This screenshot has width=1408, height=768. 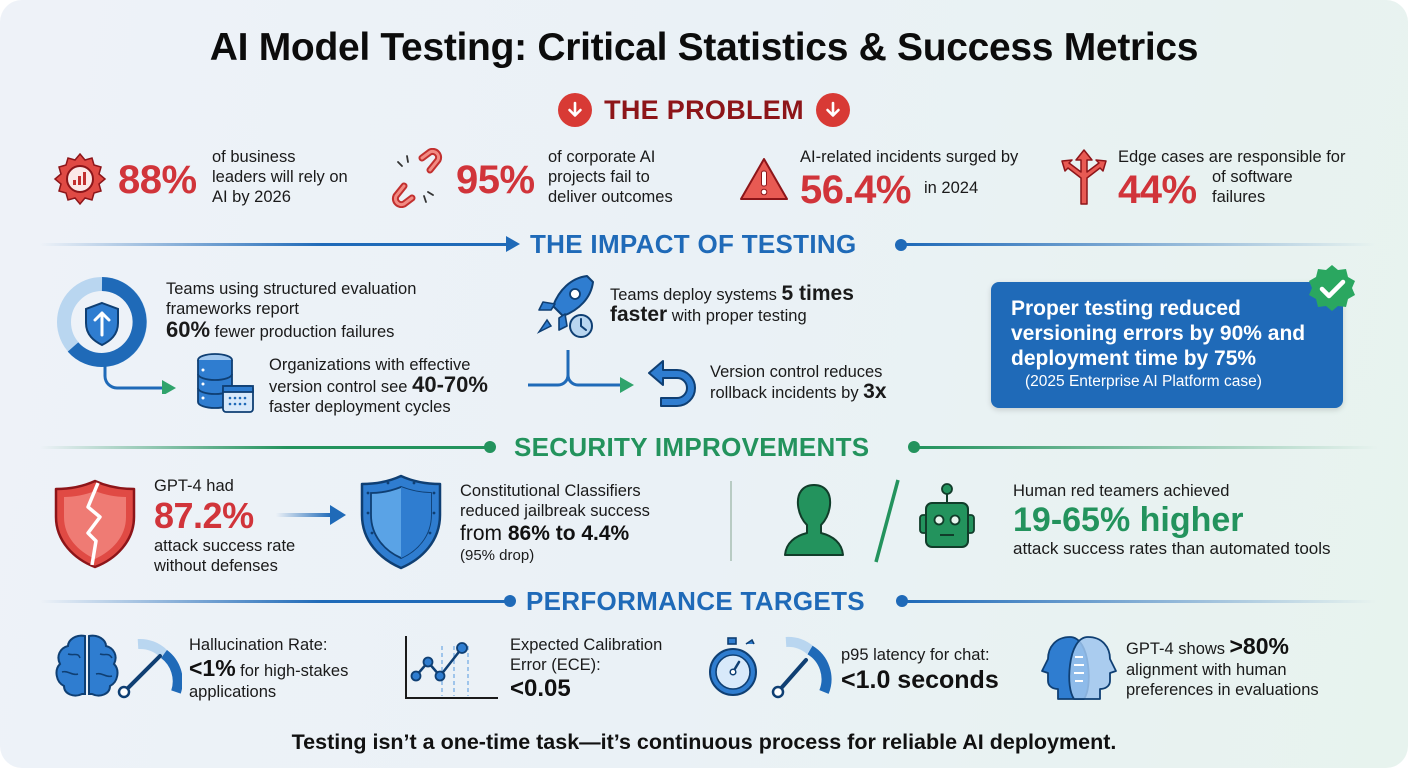 I want to click on text-line: Expected Calibration, so click(x=586, y=645).